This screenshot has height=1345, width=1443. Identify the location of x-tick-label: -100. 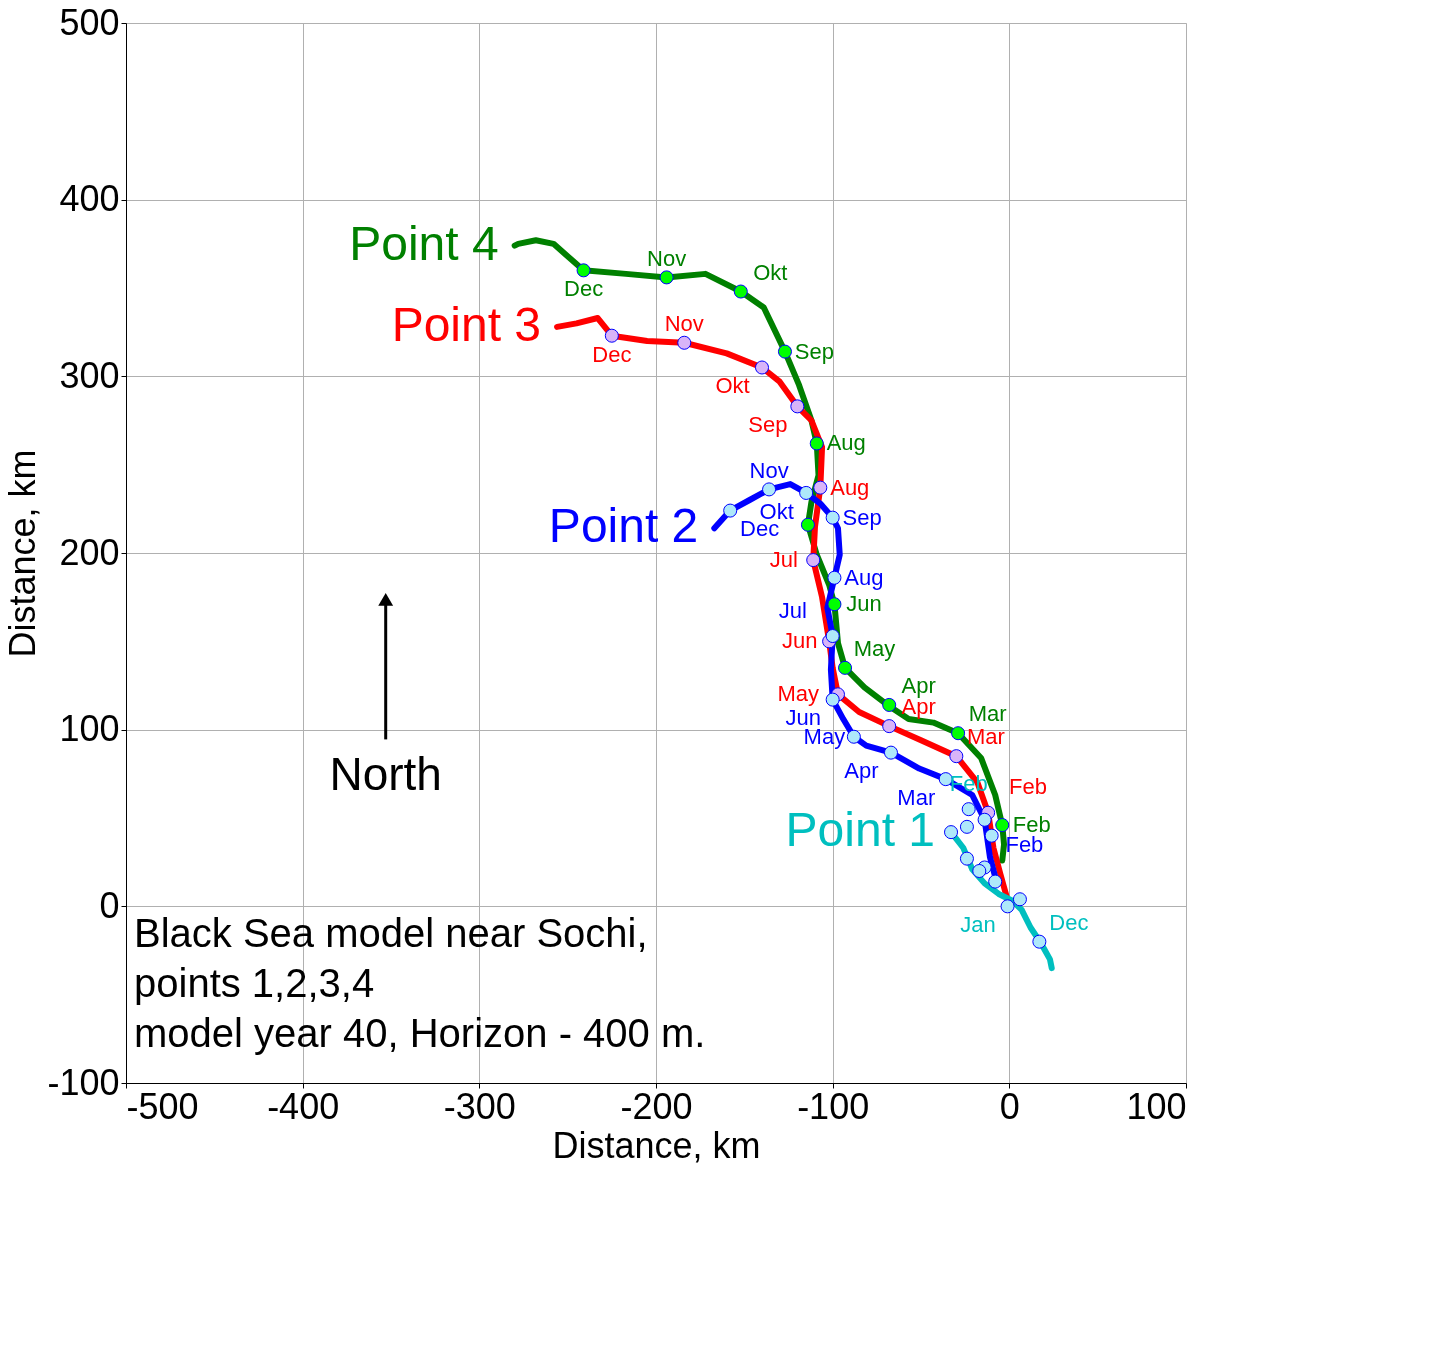
(833, 1106).